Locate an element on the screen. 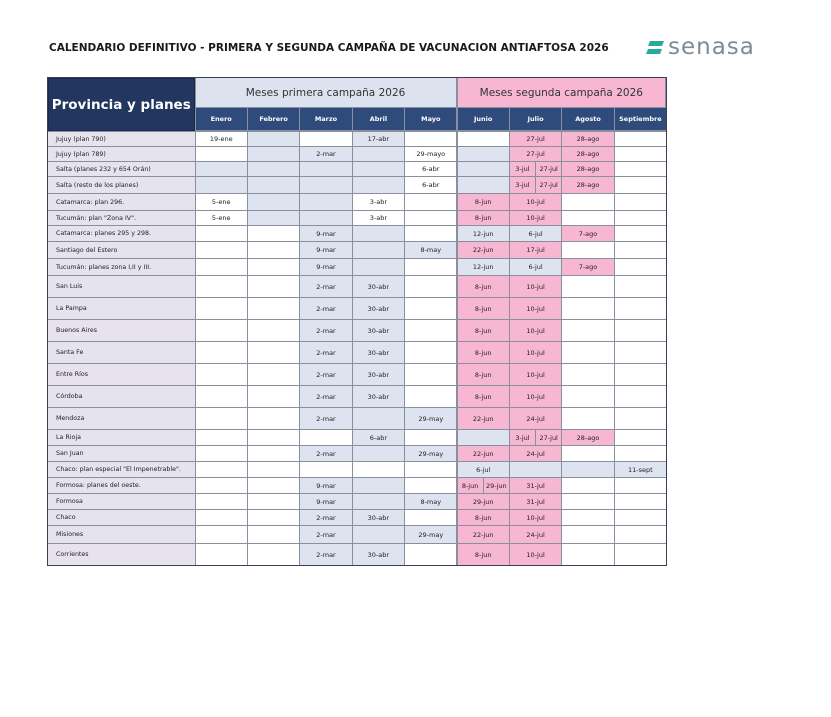 This screenshot has height=717, width=831. province-cell: Buenos Aires is located at coordinates (121, 330).